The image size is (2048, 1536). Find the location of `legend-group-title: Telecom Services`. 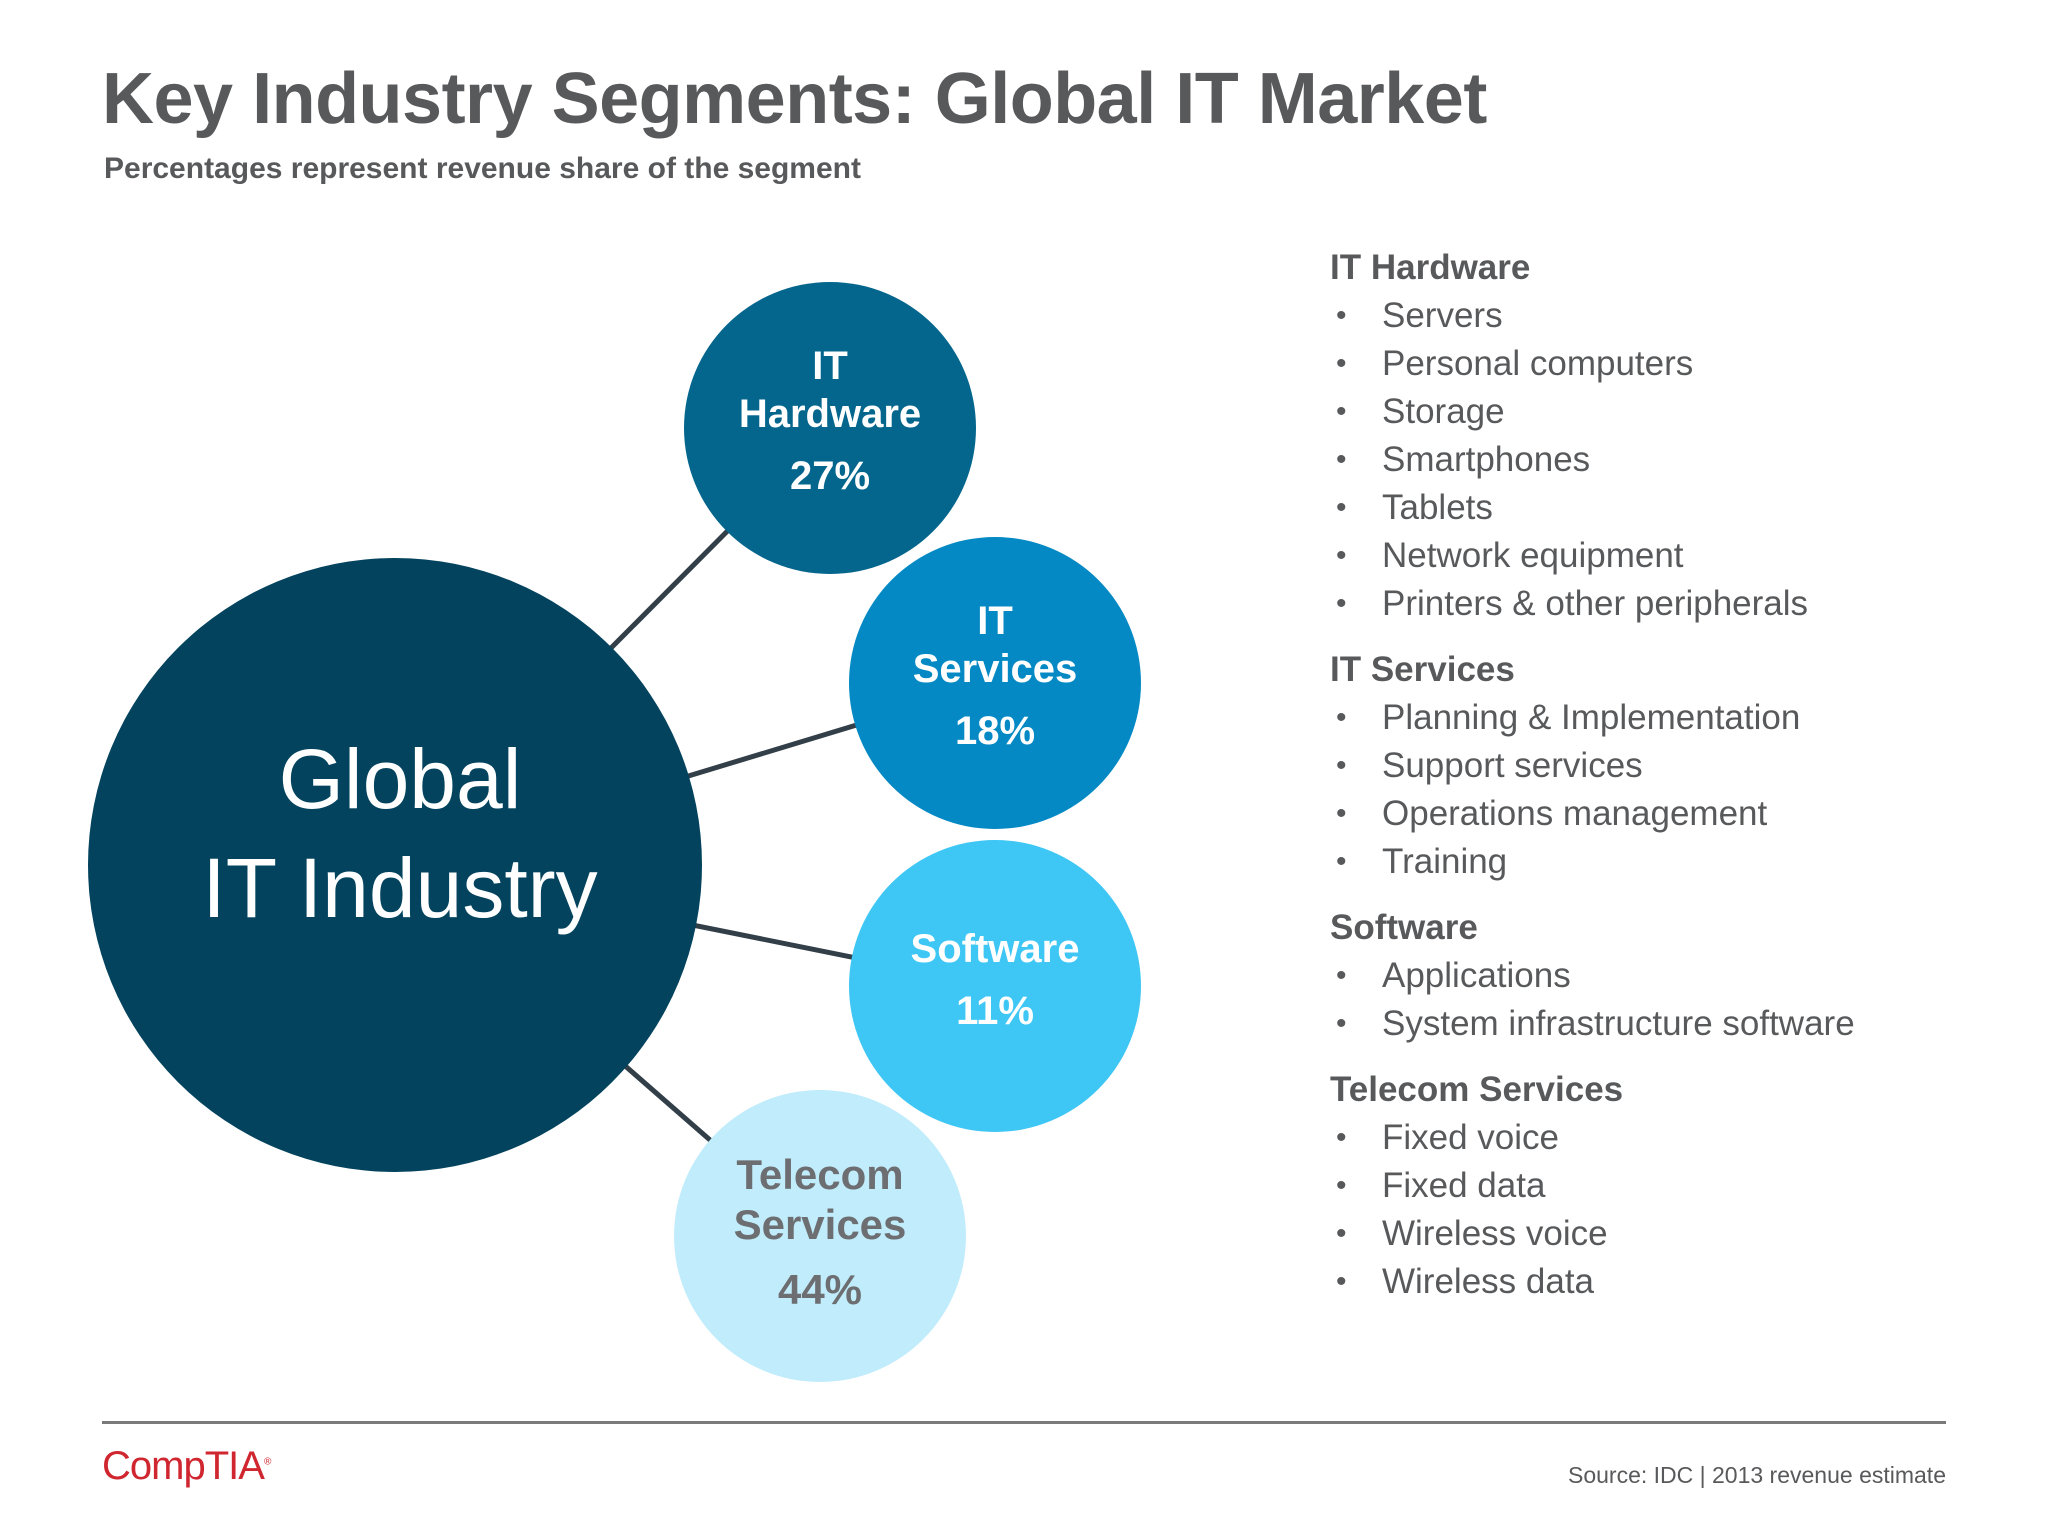

legend-group-title: Telecom Services is located at coordinates (1477, 1089).